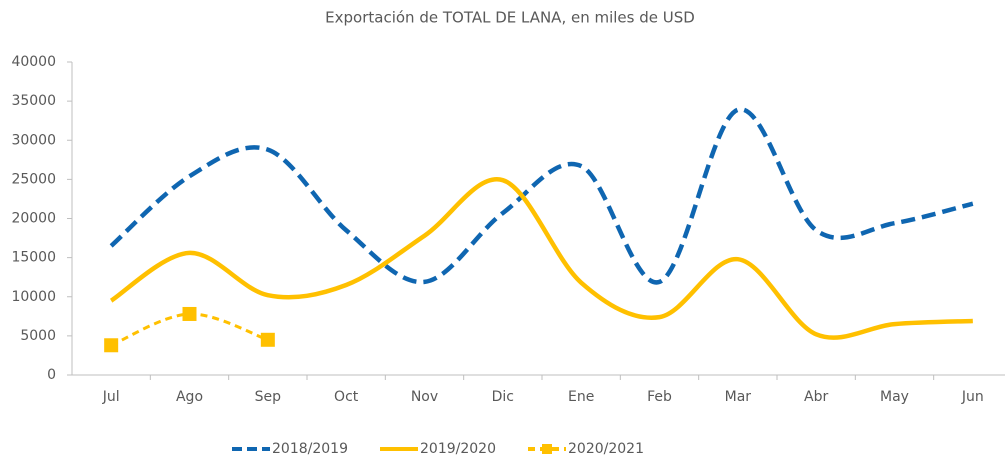 The height and width of the screenshot is (459, 1005). I want to click on y-tick-label: 0, so click(51, 375).